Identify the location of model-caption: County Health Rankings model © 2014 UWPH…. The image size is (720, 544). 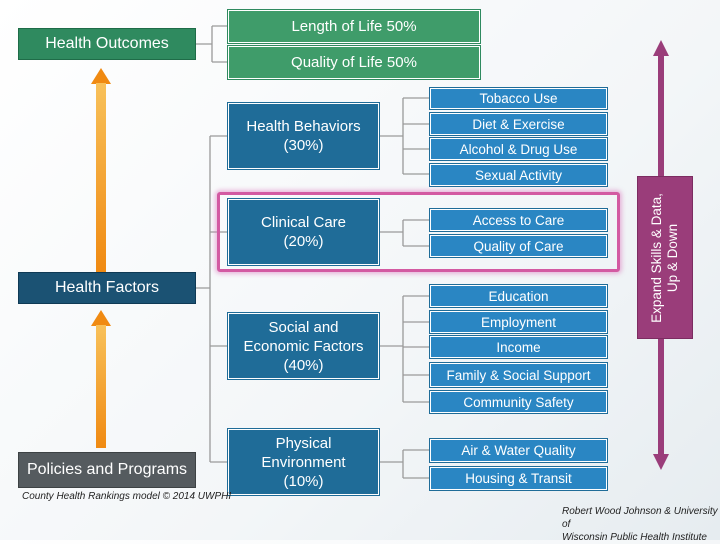
(127, 496).